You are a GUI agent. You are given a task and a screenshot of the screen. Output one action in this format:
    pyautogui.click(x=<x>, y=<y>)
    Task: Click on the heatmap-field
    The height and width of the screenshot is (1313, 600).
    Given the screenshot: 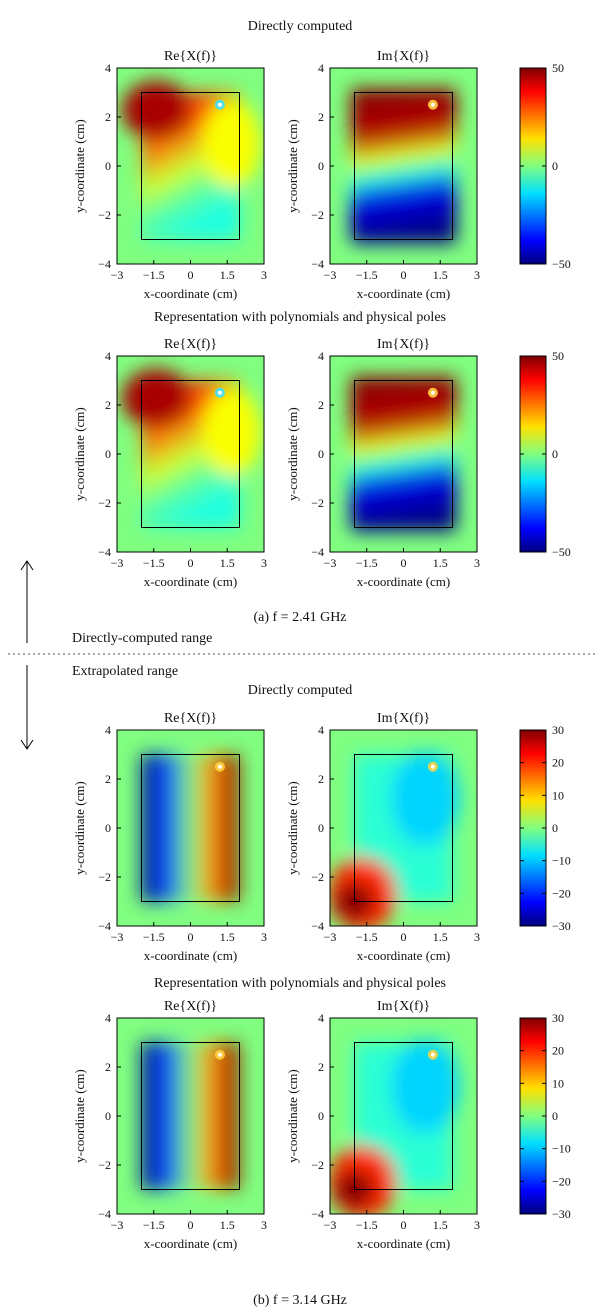 What is the action you would take?
    pyautogui.click(x=403, y=166)
    